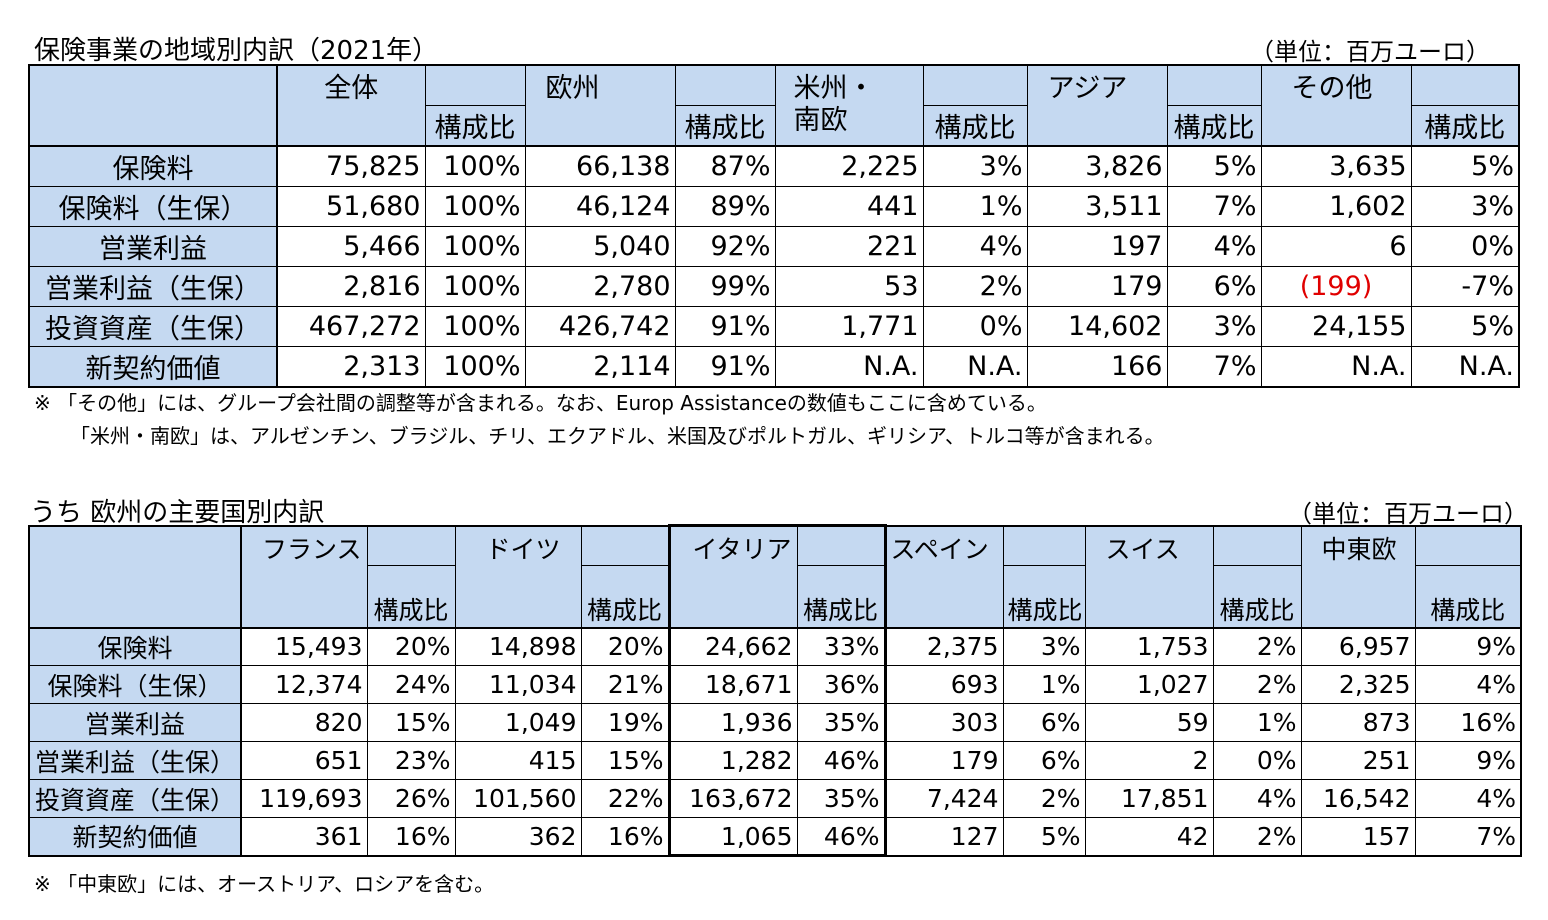 The width and height of the screenshot is (1548, 920). Describe the element at coordinates (304, 722) in the screenshot. I see `value-cell: 820` at that location.